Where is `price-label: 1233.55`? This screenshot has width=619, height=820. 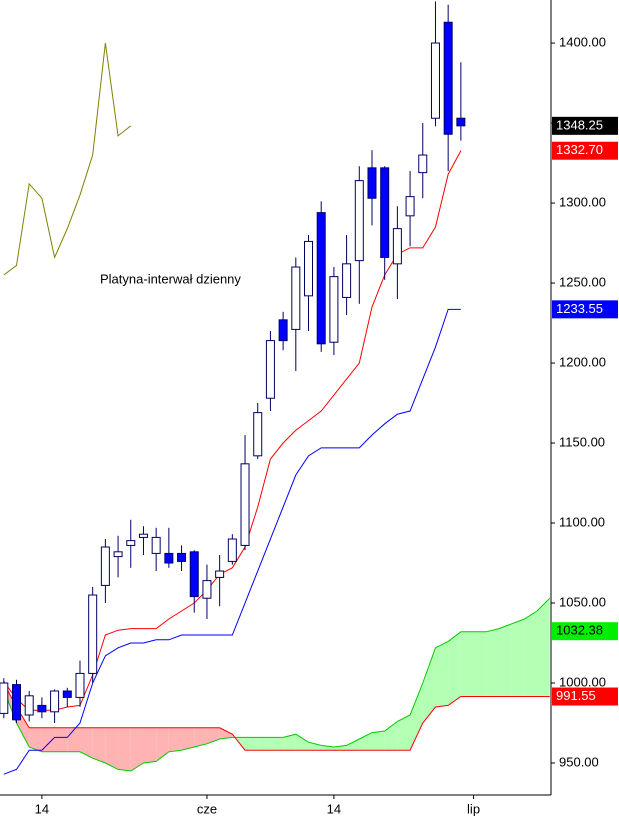
price-label: 1233.55 is located at coordinates (579, 308).